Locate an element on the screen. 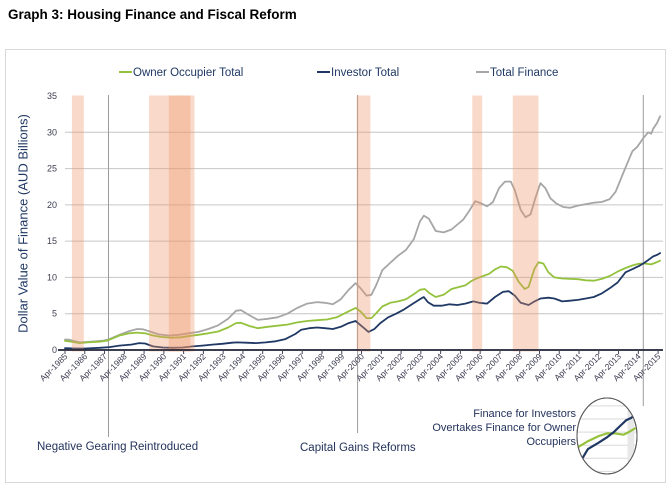 The width and height of the screenshot is (672, 498). annotation-negative-gearing: Negative Gearing Reintroduced is located at coordinates (118, 447).